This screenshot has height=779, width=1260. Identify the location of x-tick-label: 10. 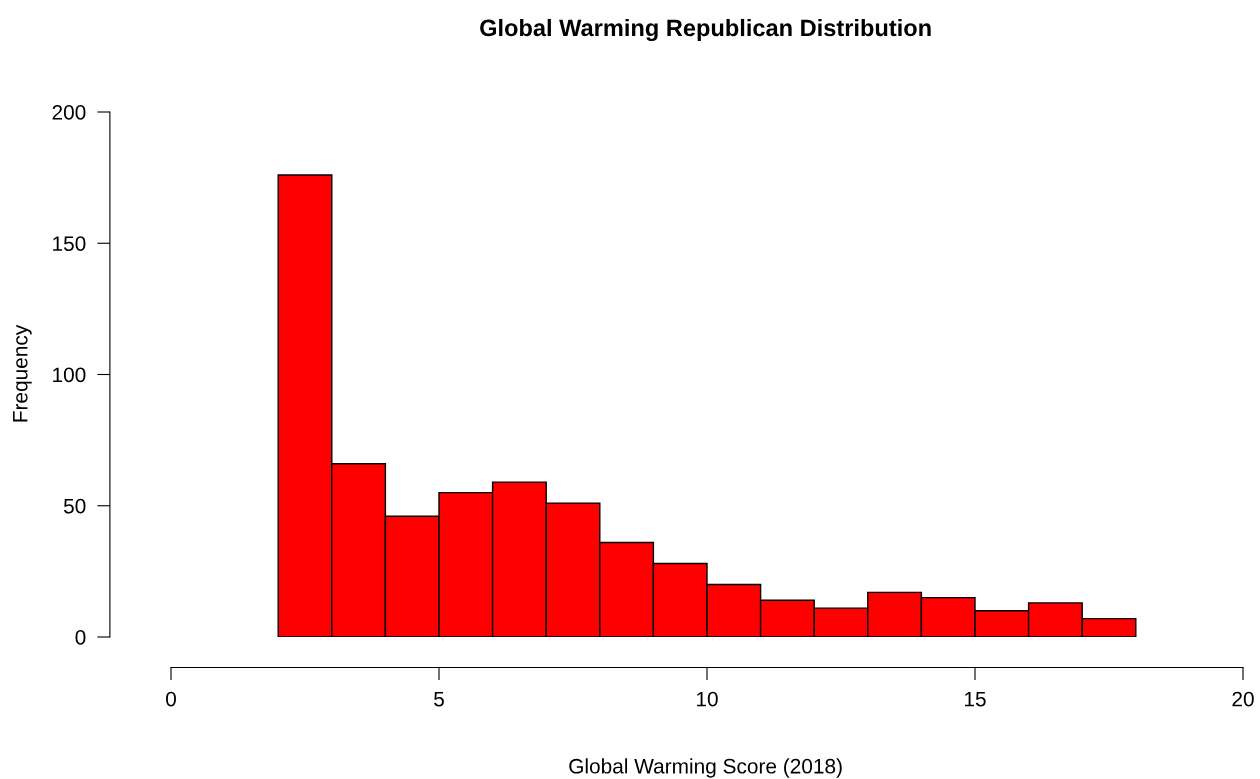
(707, 699).